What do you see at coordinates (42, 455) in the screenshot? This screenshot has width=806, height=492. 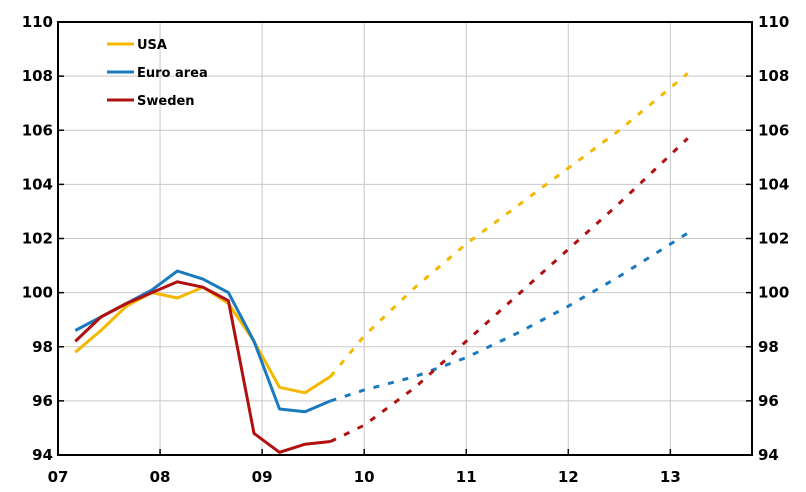 I see `y-tick-left-label-0: 94` at bounding box center [42, 455].